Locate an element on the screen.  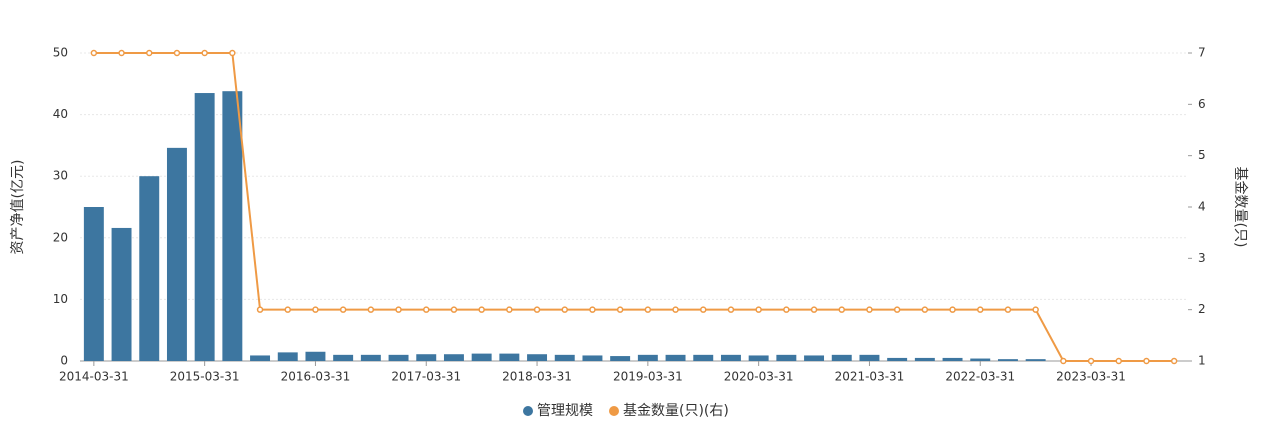
y2-tick-label: 4 is located at coordinates (1202, 207).